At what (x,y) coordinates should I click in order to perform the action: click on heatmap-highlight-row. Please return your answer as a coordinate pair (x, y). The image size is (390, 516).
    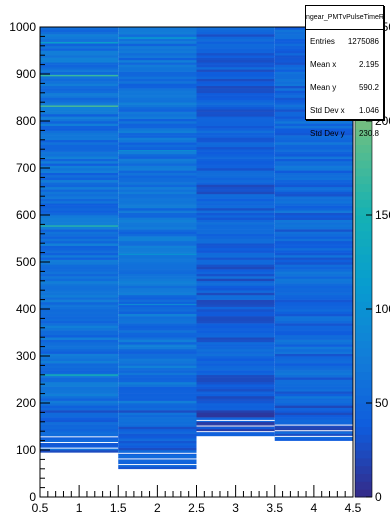
    Looking at the image, I should click on (79, 226).